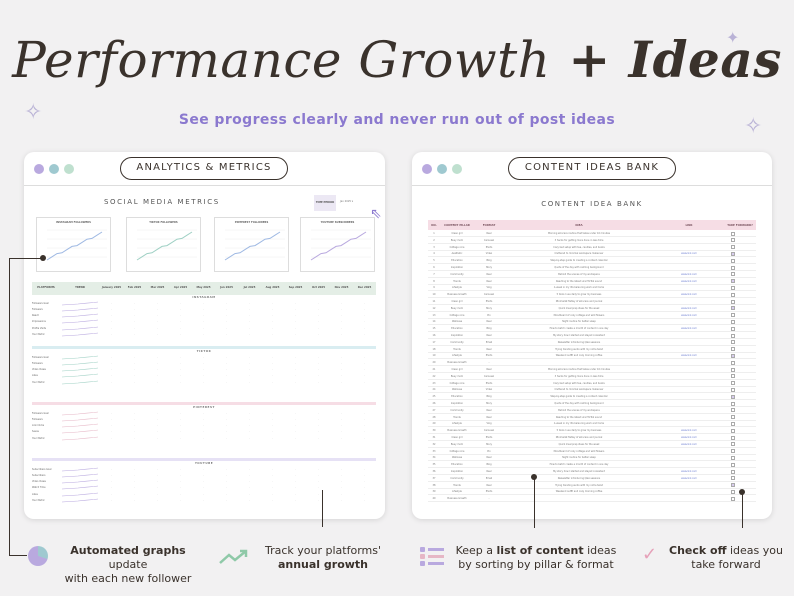 The width and height of the screenshot is (794, 596). I want to click on idea-pillar: Clean girl, so click(457, 369).